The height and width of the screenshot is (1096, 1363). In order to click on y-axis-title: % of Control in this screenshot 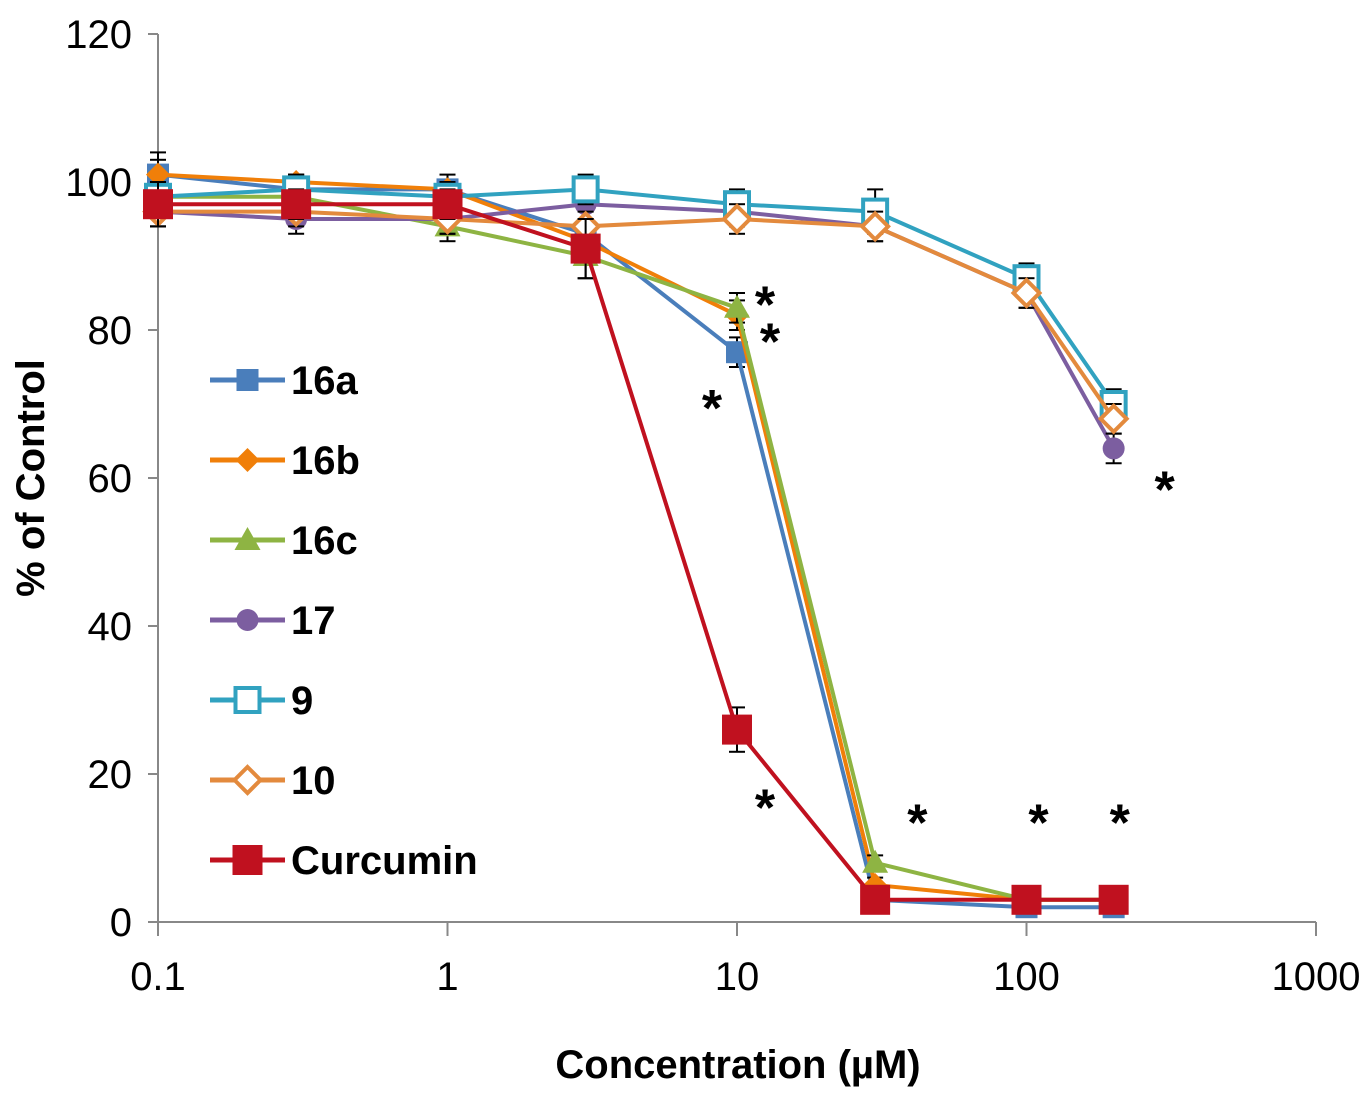, I will do `click(31, 478)`.